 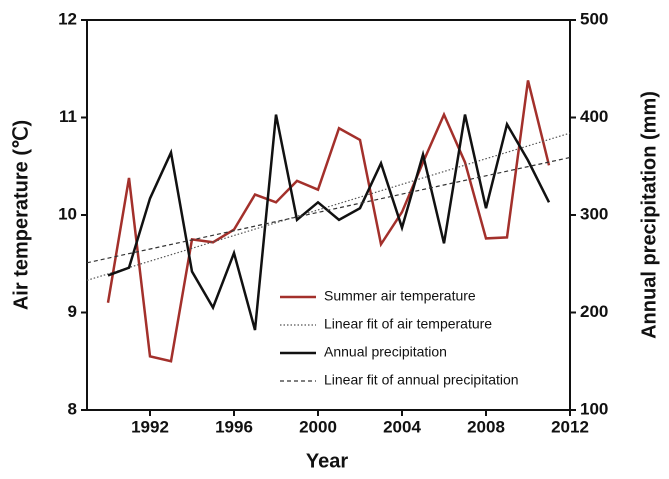 I want to click on x-tick-label: 2012, so click(x=570, y=426).